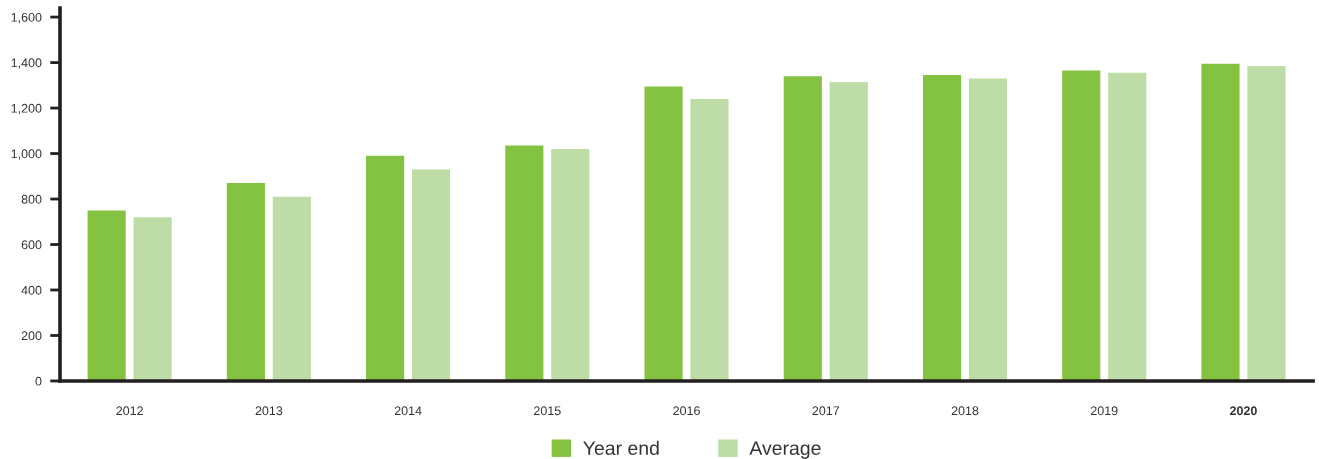  What do you see at coordinates (38, 381) in the screenshot?
I see `y-tick-label: 0` at bounding box center [38, 381].